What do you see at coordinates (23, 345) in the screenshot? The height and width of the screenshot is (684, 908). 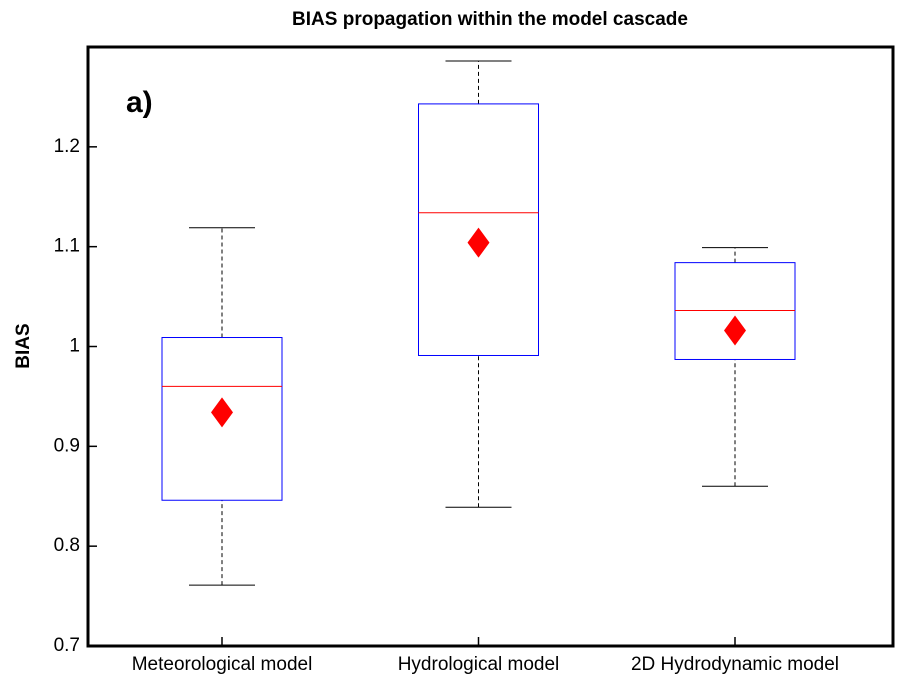 I see `y-axis-label: BIAS` at bounding box center [23, 345].